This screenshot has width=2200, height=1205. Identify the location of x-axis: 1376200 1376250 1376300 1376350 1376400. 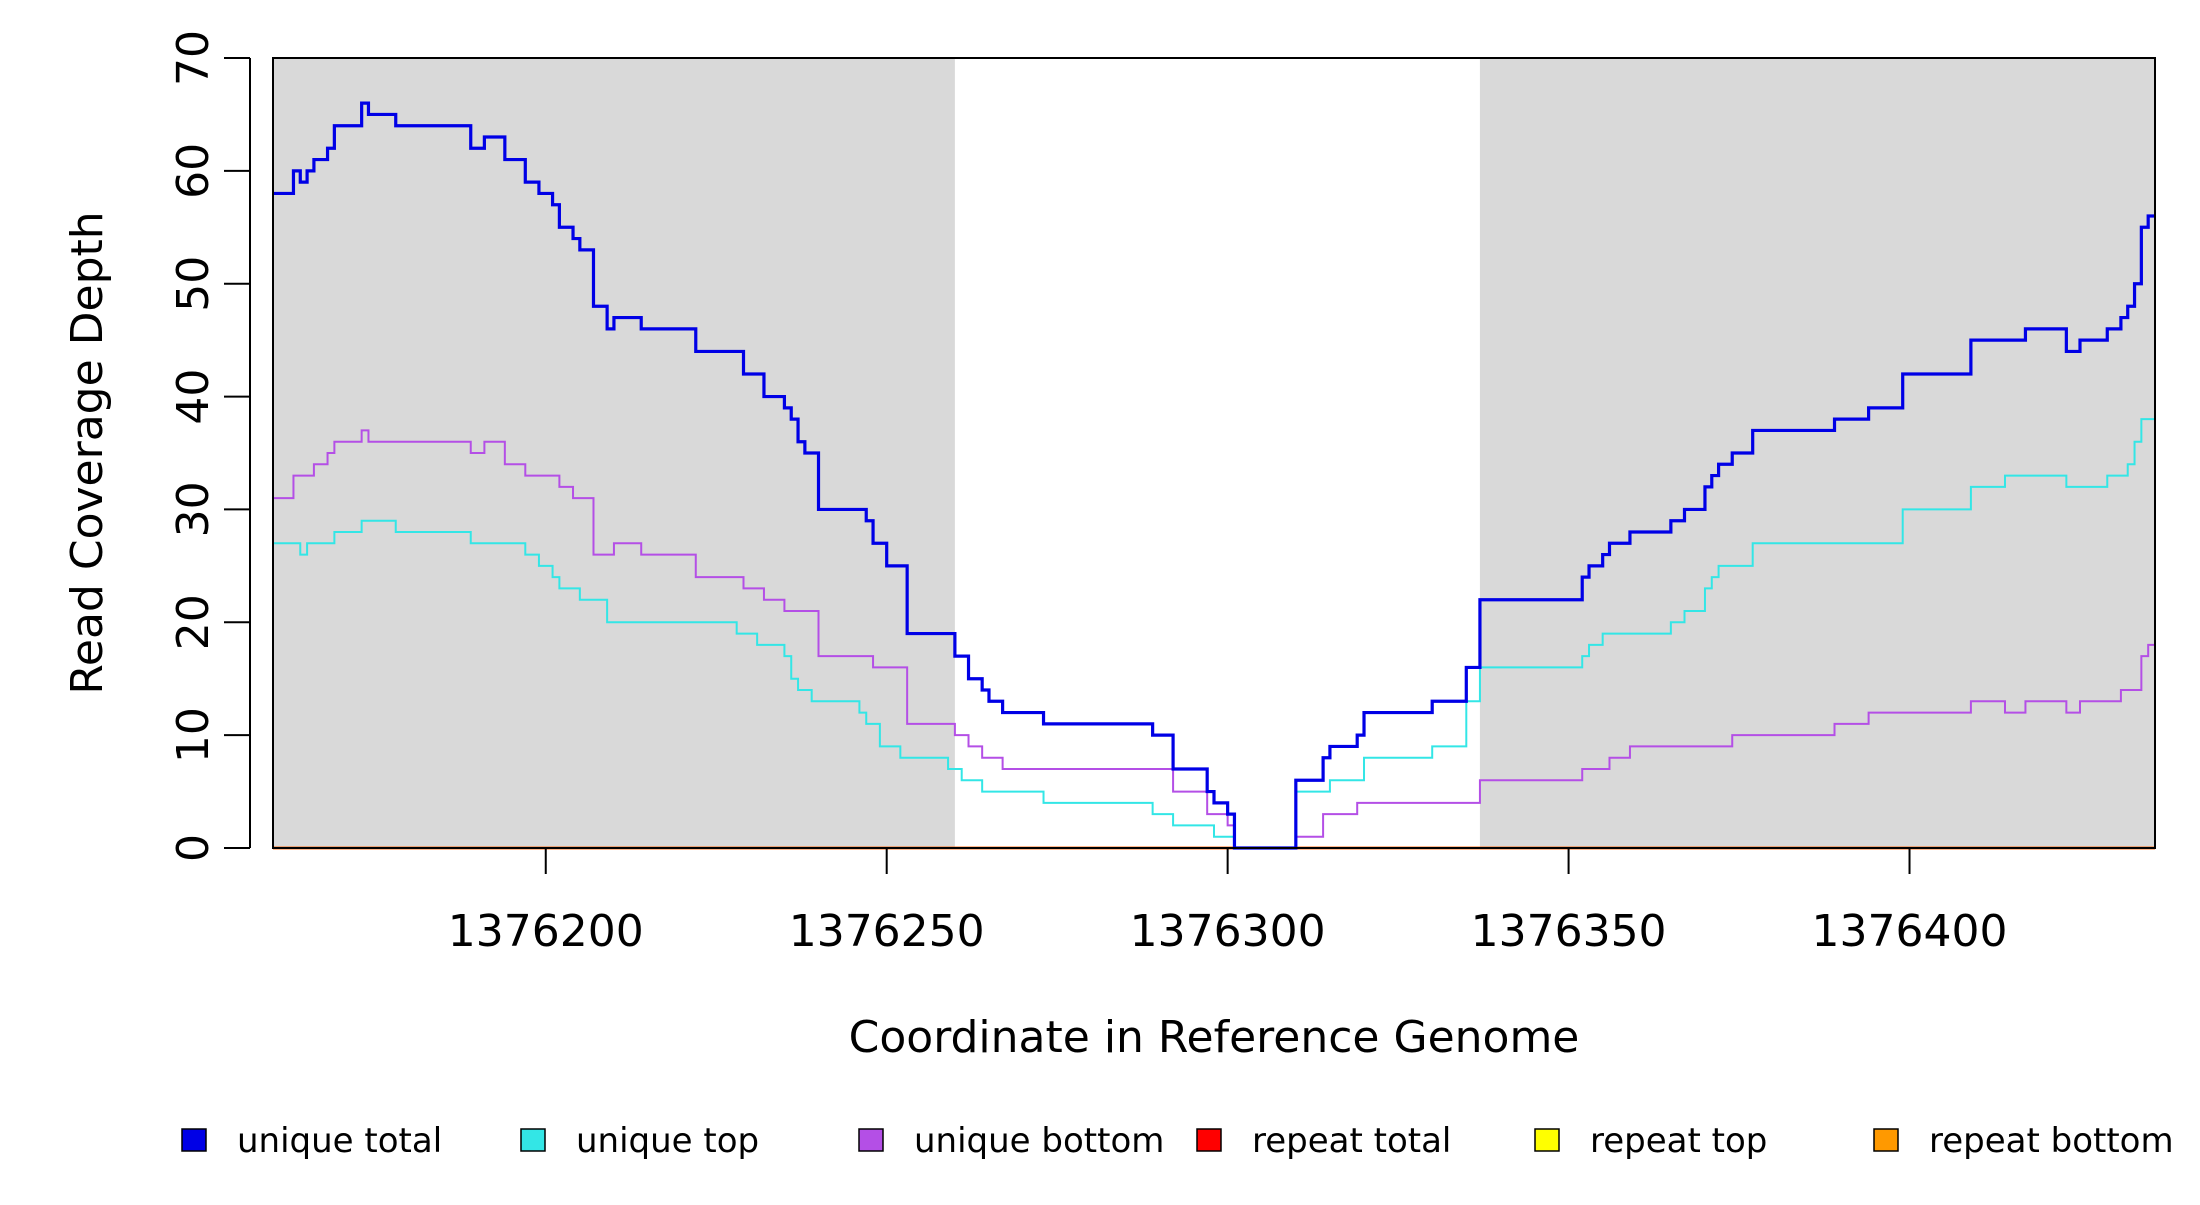
(1228, 902).